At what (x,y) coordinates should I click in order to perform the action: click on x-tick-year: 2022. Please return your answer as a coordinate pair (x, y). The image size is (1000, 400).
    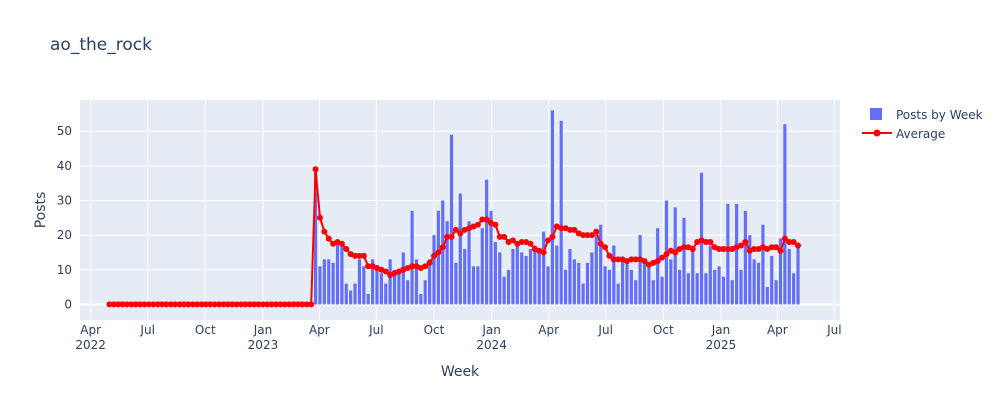
    Looking at the image, I should click on (90, 345).